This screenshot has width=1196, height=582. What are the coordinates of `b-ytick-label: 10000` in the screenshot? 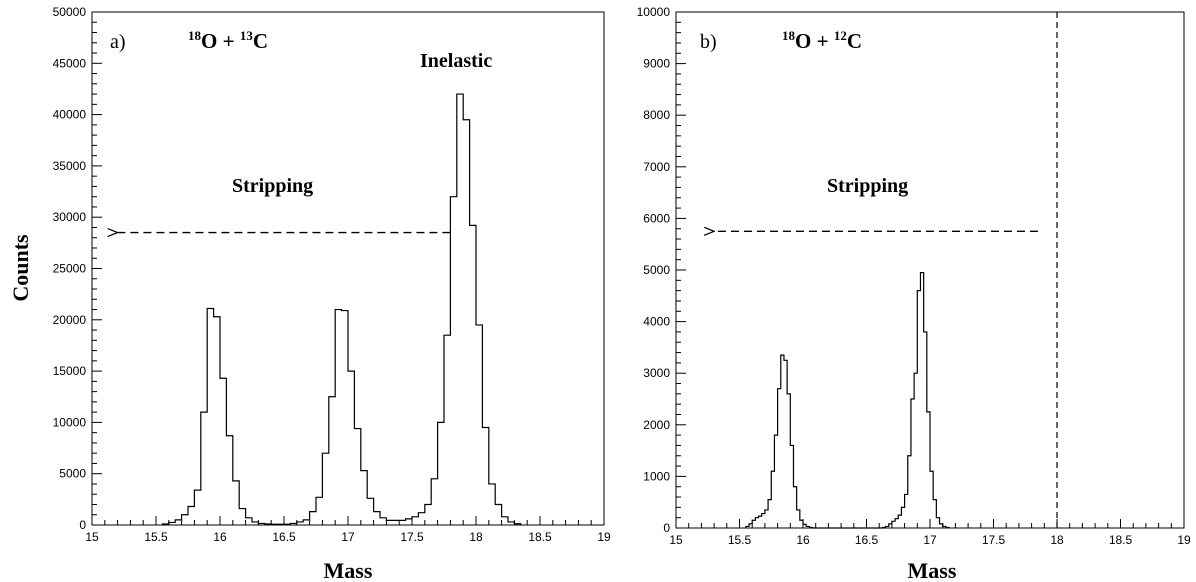 It's located at (654, 12).